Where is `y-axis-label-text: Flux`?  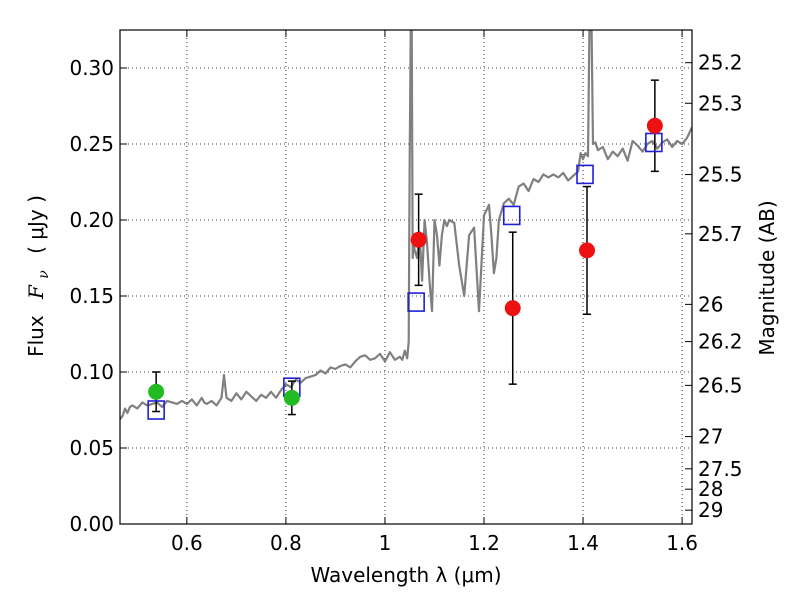
y-axis-label-text: Flux is located at coordinates (36, 336).